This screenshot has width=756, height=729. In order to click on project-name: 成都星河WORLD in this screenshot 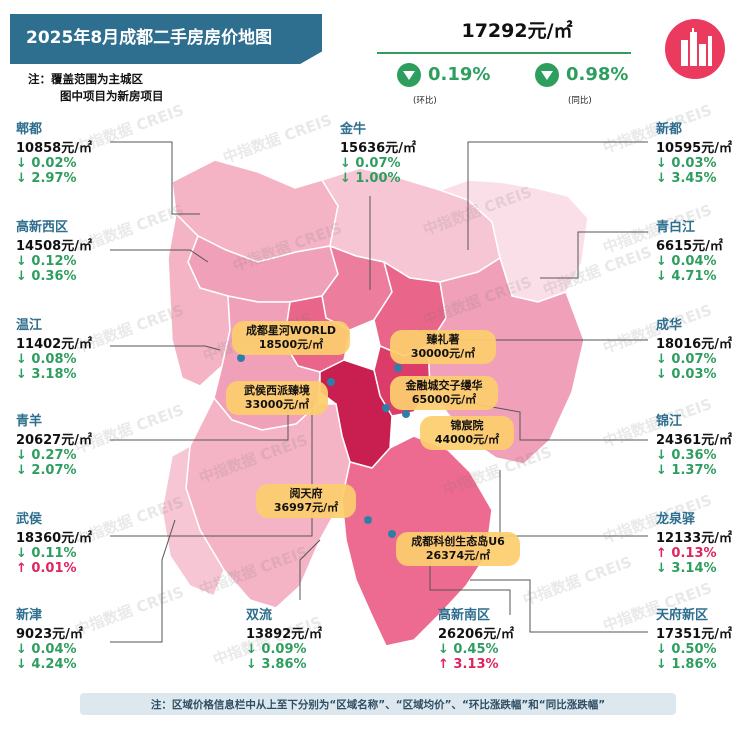, I will do `click(291, 330)`.